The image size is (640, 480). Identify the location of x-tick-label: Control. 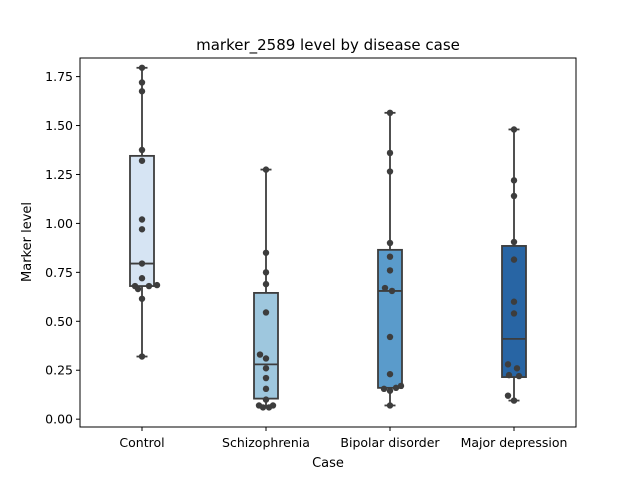
(141, 442).